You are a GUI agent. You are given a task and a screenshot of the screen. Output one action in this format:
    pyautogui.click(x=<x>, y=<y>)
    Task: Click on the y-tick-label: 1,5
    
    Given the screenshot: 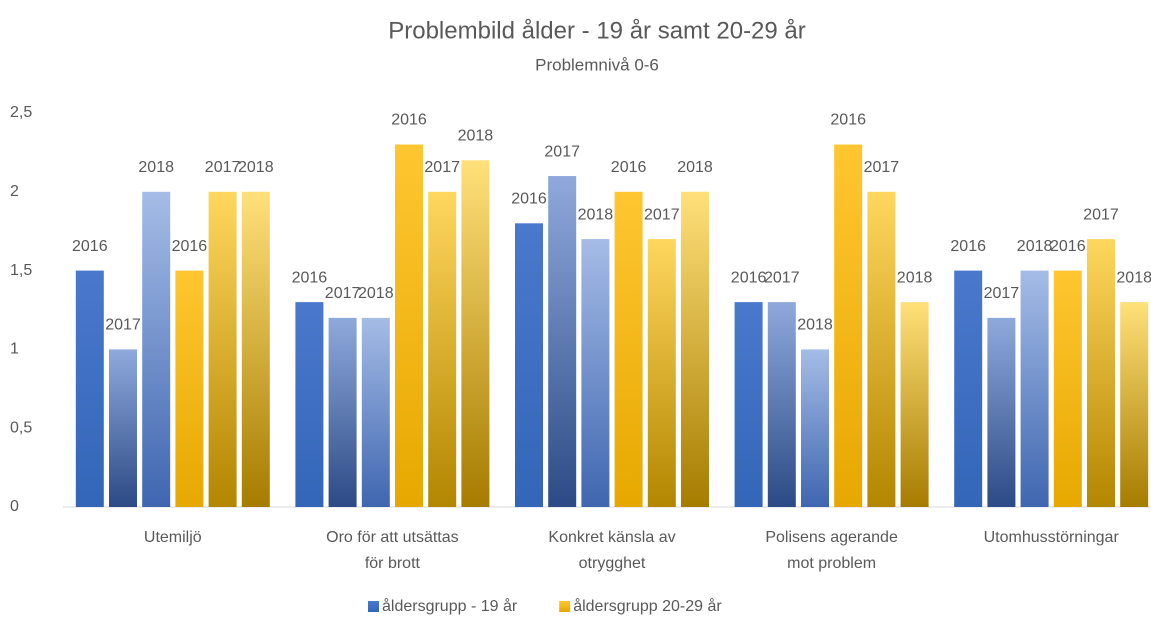 What is the action you would take?
    pyautogui.click(x=21, y=270)
    